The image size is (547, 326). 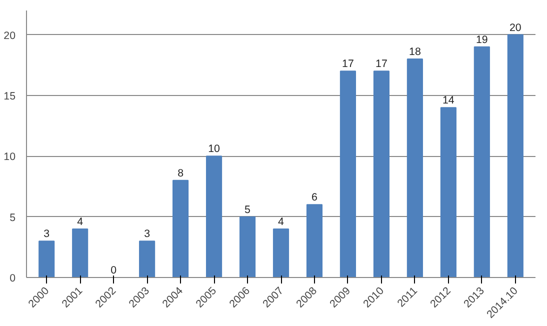 What do you see at coordinates (247, 210) in the screenshot?
I see `data-label: 5` at bounding box center [247, 210].